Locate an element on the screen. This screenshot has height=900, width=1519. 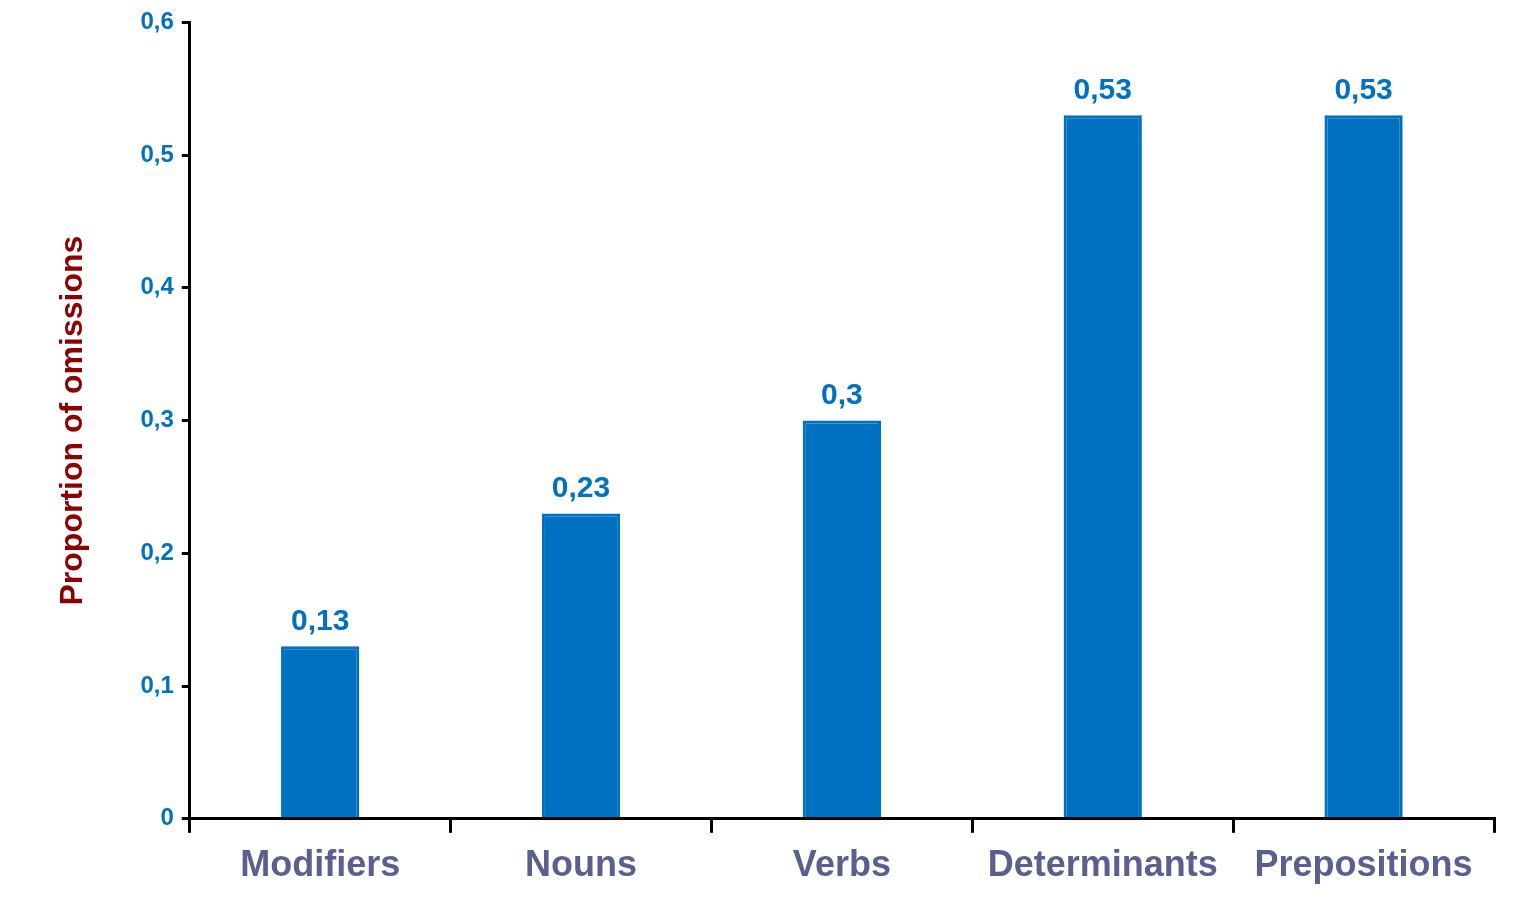
y-tick-label: 0 is located at coordinates (167, 817).